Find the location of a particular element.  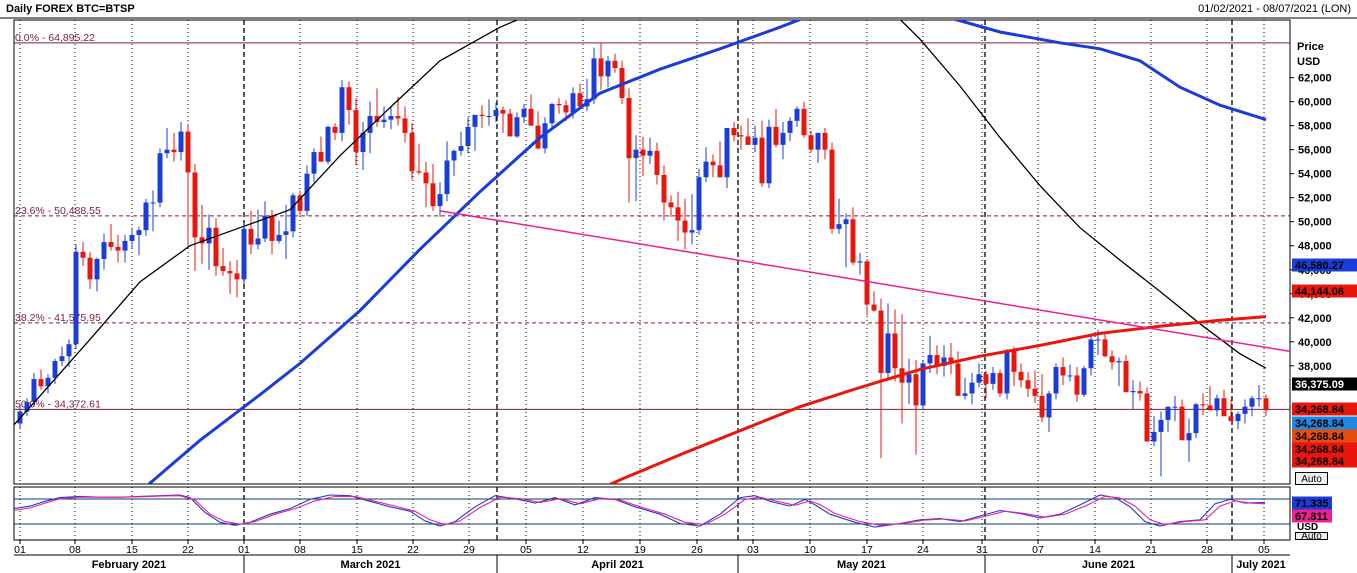

fib-level-label: 23.6% - 50,488.55 is located at coordinates (58, 211).